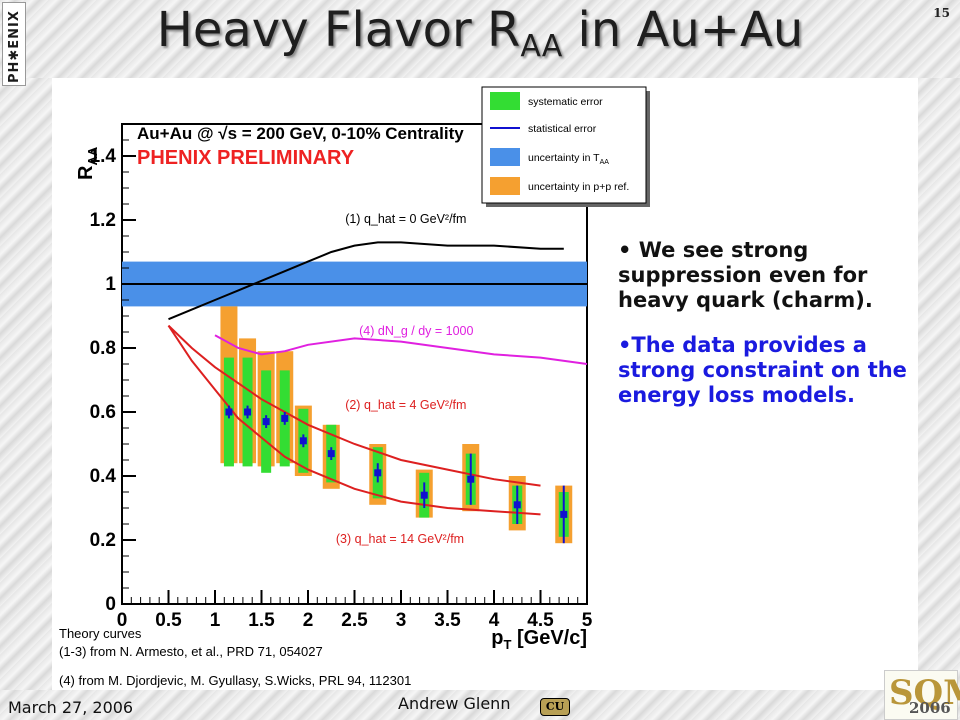 This screenshot has width=960, height=720. I want to click on chart-subtitle: PHENIX PRELIMINARY, so click(246, 158).